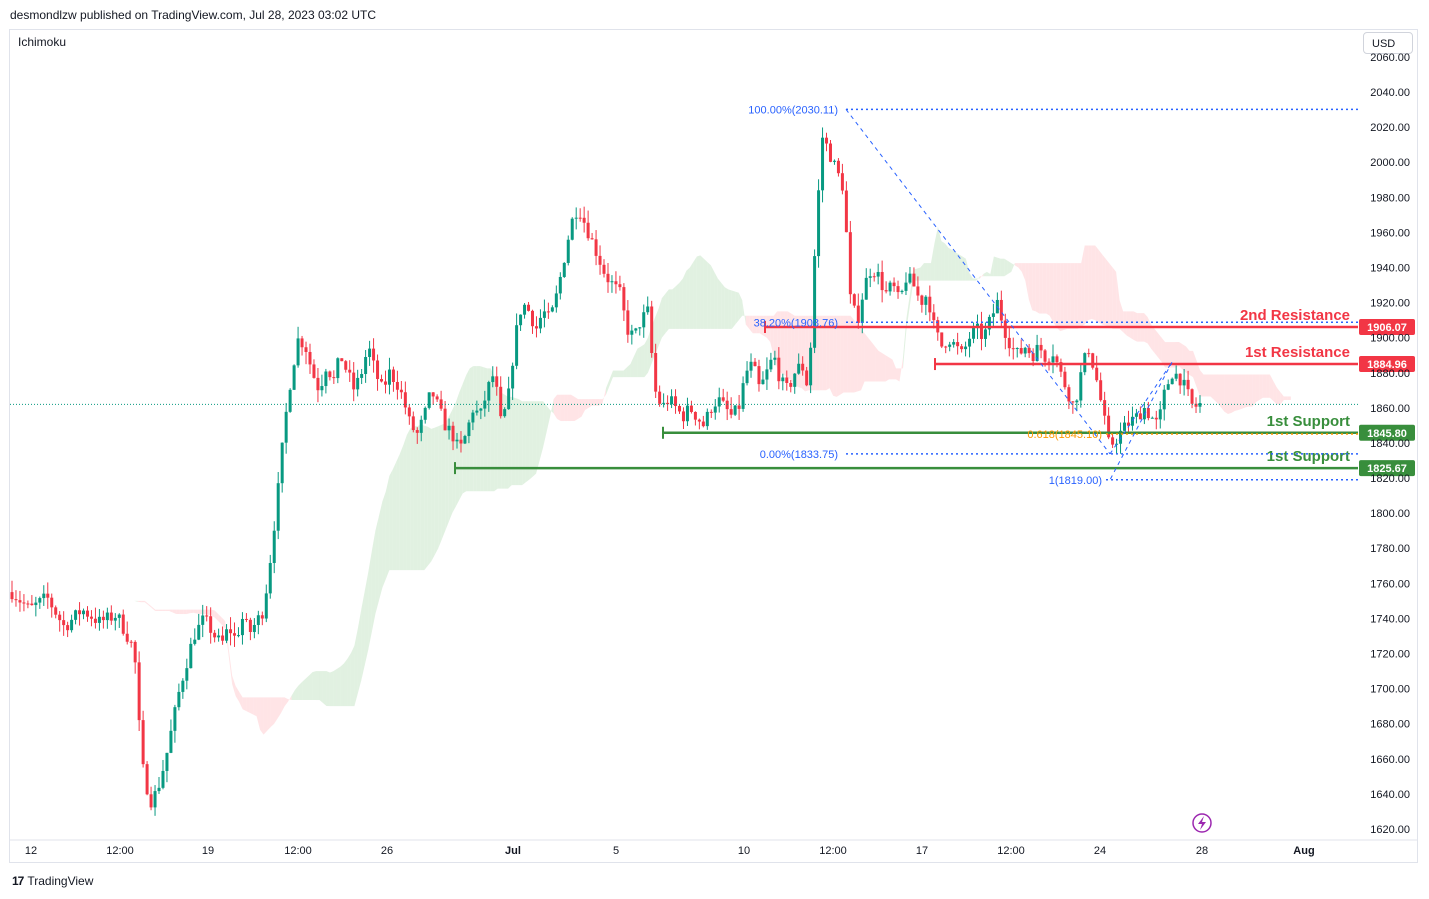 Image resolution: width=1429 pixels, height=899 pixels. I want to click on brand-name: TradingView, so click(60, 881).